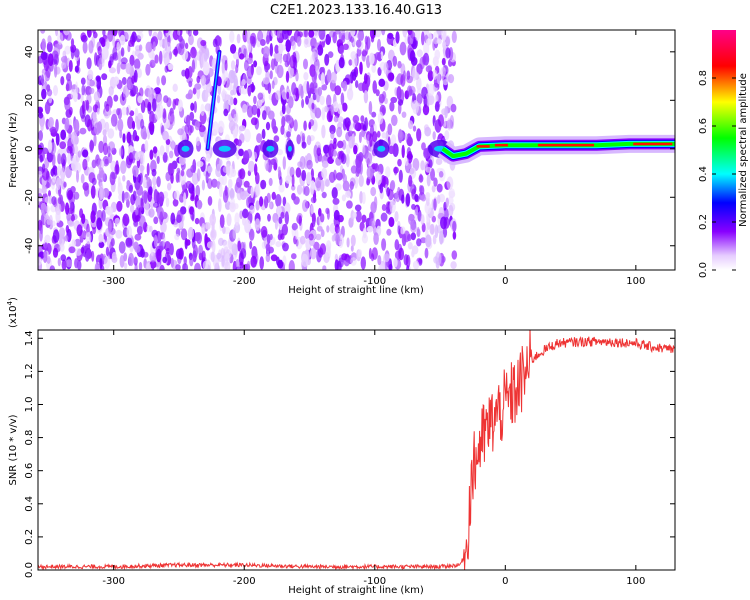 Image resolution: width=750 pixels, height=600 pixels. What do you see at coordinates (635, 581) in the screenshot?
I see `snr-xtick-label: 100` at bounding box center [635, 581].